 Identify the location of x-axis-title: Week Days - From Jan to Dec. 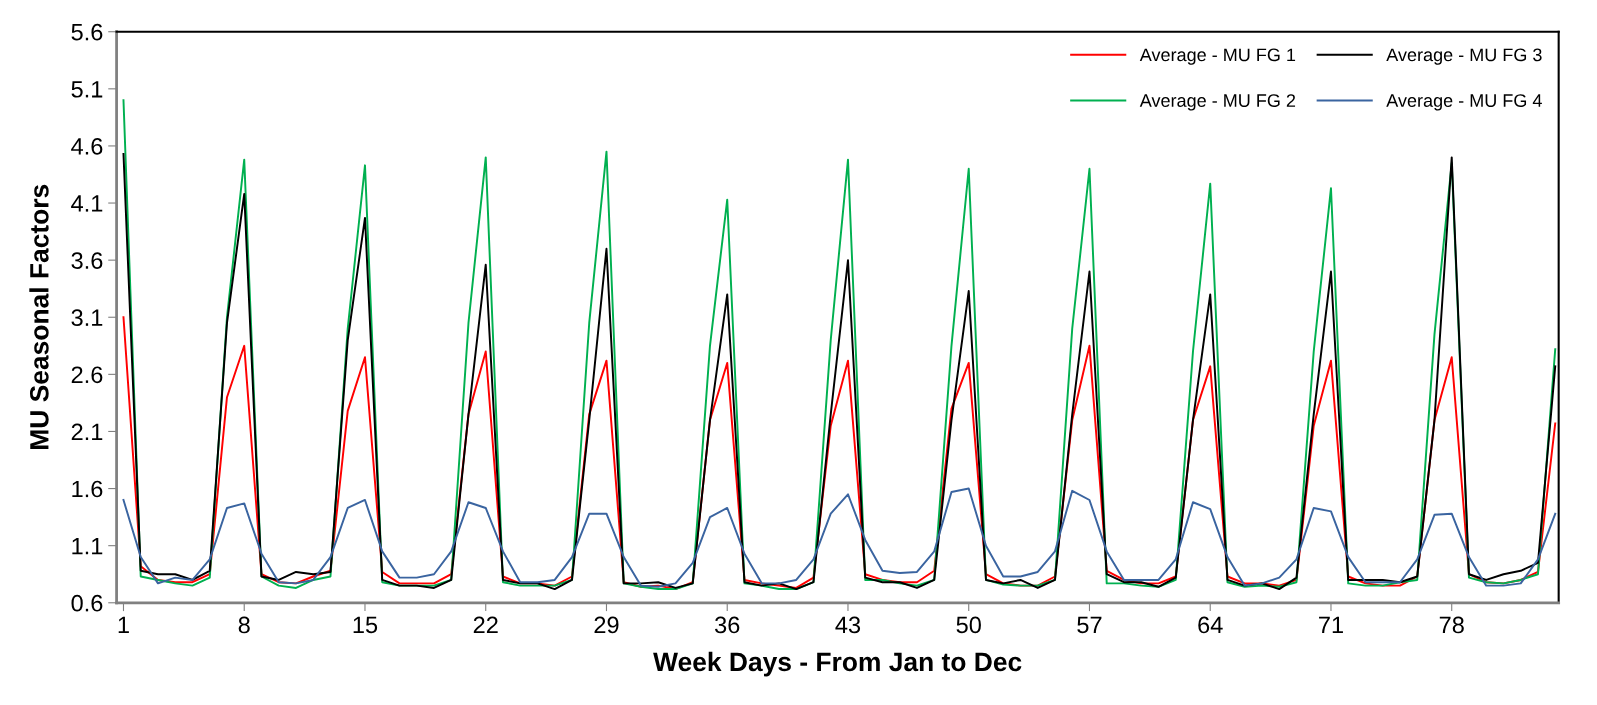
(837, 664).